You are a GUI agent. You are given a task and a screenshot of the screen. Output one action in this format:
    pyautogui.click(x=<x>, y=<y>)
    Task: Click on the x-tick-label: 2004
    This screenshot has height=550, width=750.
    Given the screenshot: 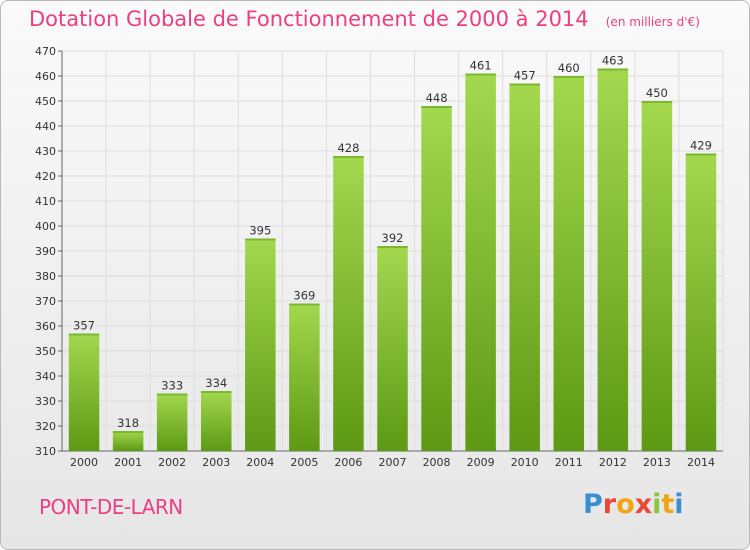 What is the action you would take?
    pyautogui.click(x=260, y=462)
    